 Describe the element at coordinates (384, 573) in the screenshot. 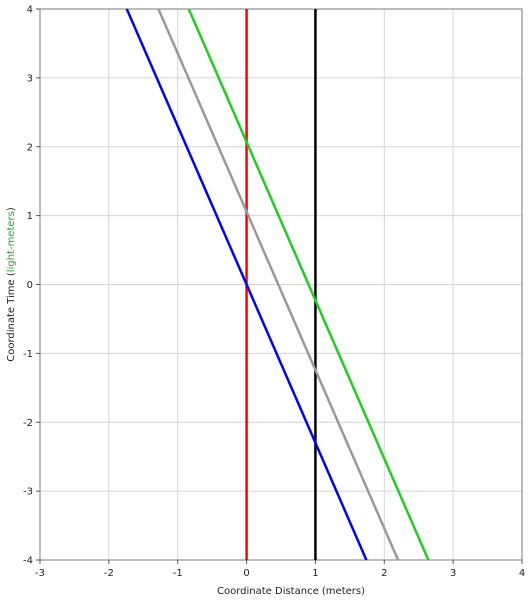

I see `x-tick-label: 2` at that location.